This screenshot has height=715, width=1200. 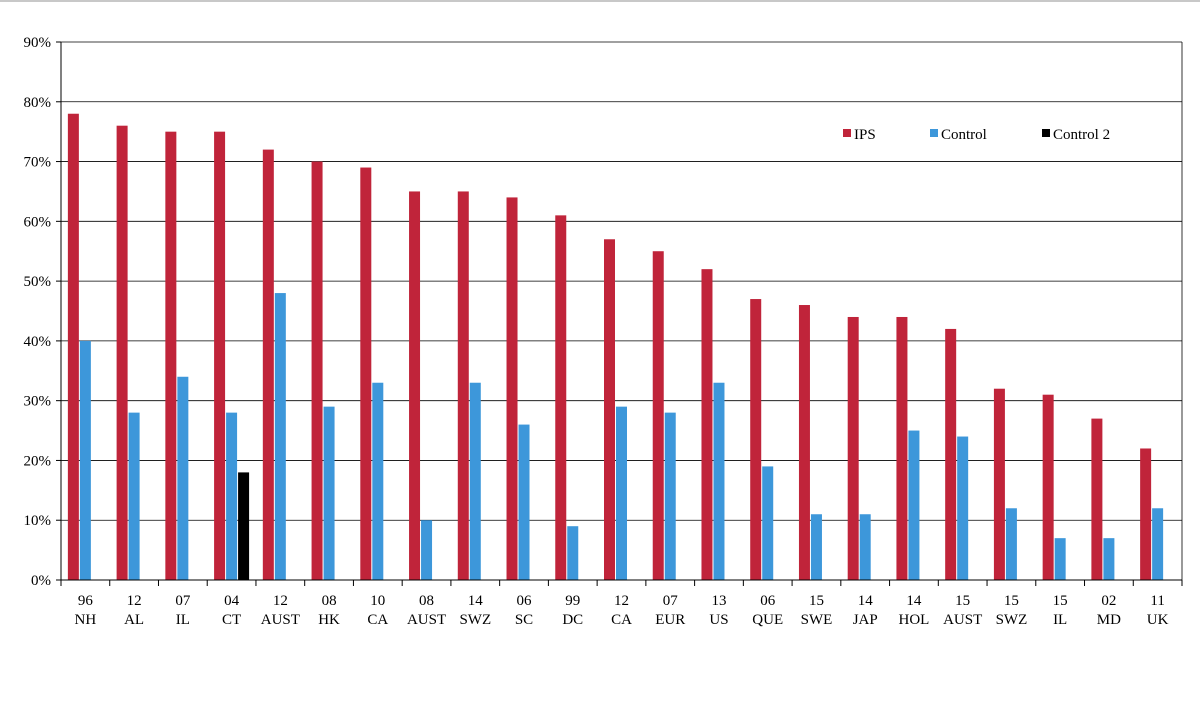 I want to click on top-border, so click(x=600, y=1).